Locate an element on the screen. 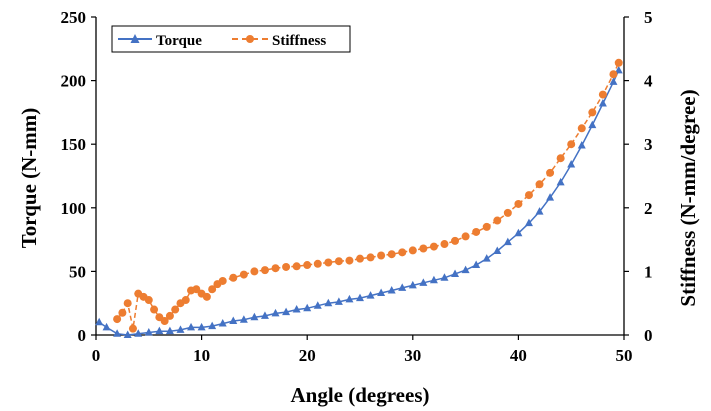 This screenshot has width=711, height=411. y2-tick-label: 1 is located at coordinates (648, 271).